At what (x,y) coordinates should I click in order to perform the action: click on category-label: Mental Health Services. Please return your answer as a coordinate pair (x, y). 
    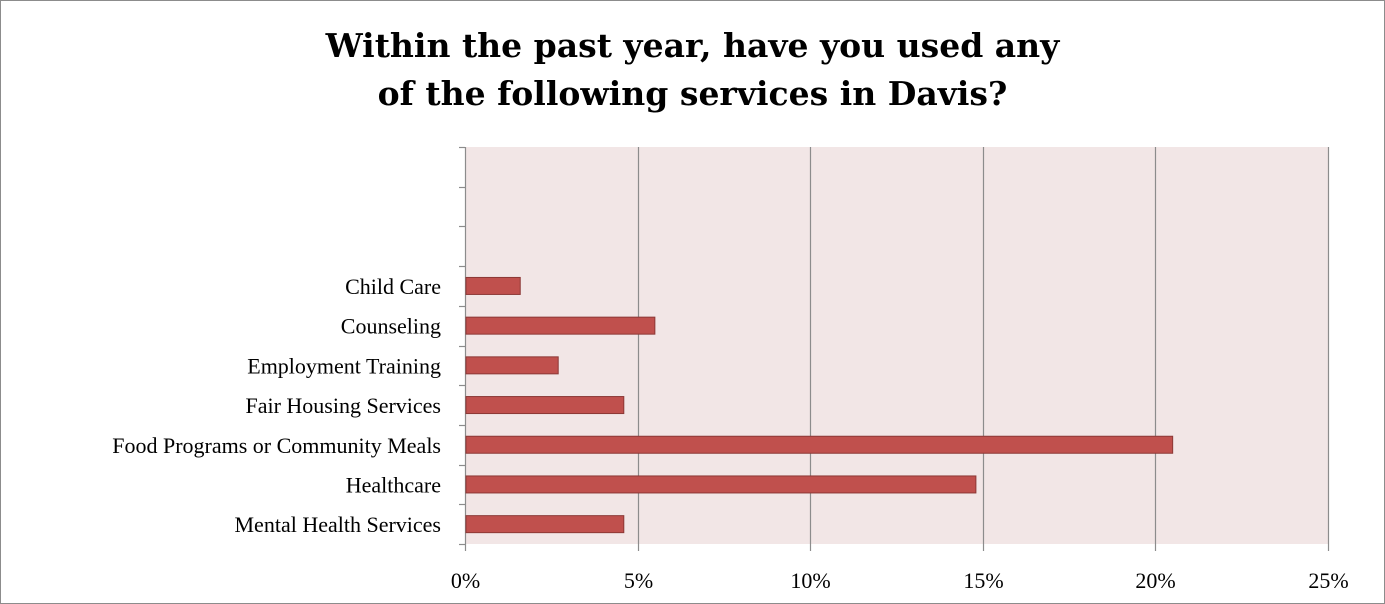
    Looking at the image, I should click on (338, 524).